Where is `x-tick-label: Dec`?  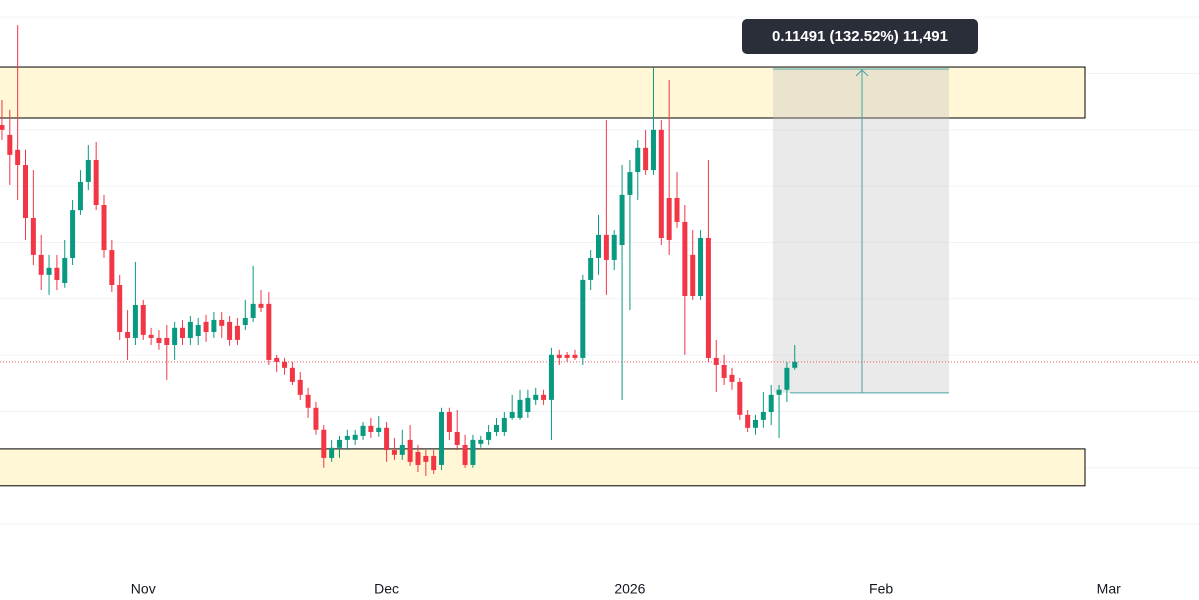
x-tick-label: Dec is located at coordinates (386, 589).